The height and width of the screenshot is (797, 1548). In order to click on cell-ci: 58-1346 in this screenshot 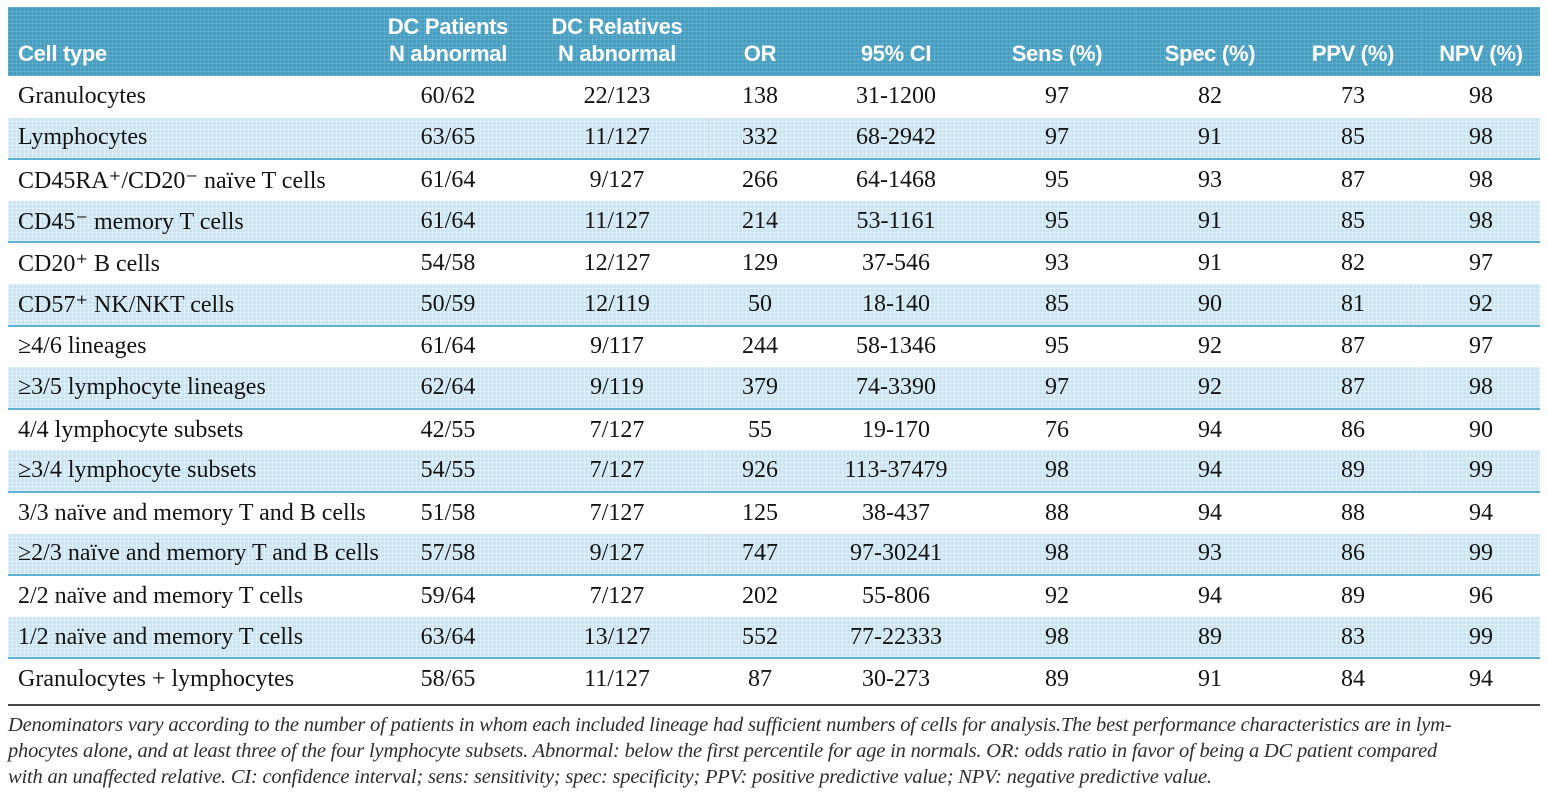, I will do `click(896, 346)`.